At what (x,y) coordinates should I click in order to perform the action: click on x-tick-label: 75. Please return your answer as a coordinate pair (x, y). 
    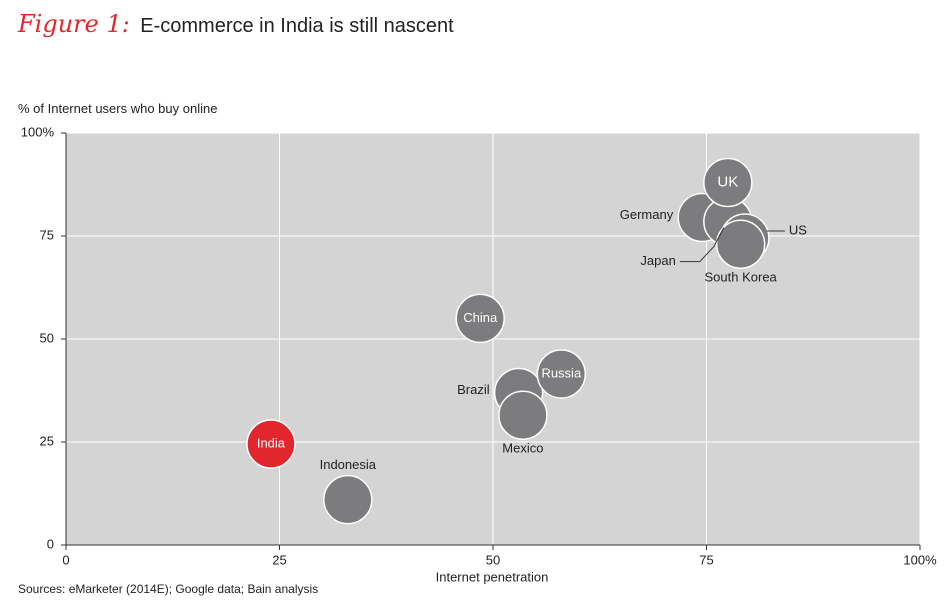
    Looking at the image, I should click on (706, 559).